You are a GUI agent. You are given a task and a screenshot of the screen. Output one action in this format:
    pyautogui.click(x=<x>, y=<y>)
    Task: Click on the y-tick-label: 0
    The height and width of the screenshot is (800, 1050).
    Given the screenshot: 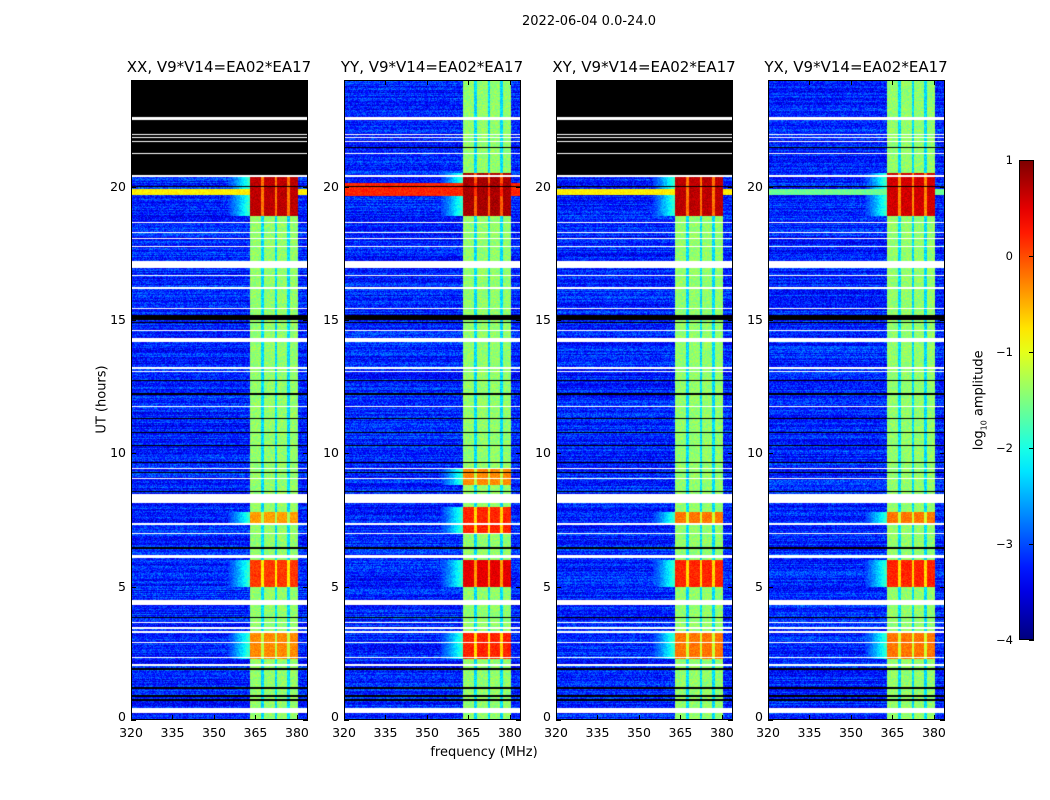 What is the action you would take?
    pyautogui.click(x=759, y=716)
    